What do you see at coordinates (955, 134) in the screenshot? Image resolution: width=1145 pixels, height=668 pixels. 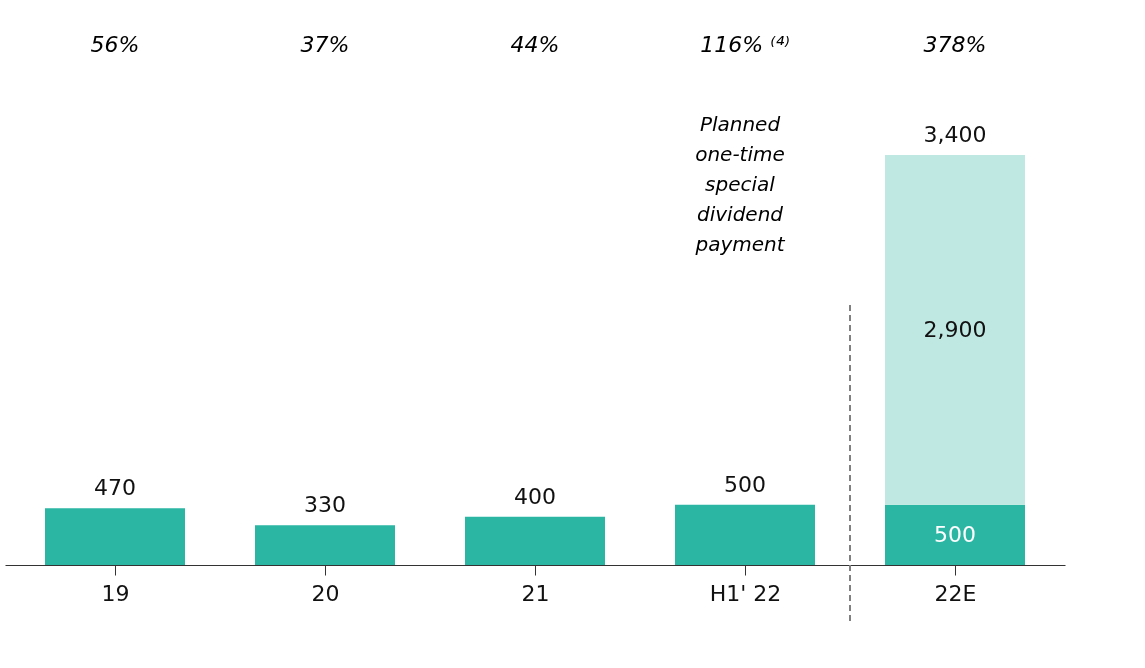 I see `total-label: 3,400` at bounding box center [955, 134].